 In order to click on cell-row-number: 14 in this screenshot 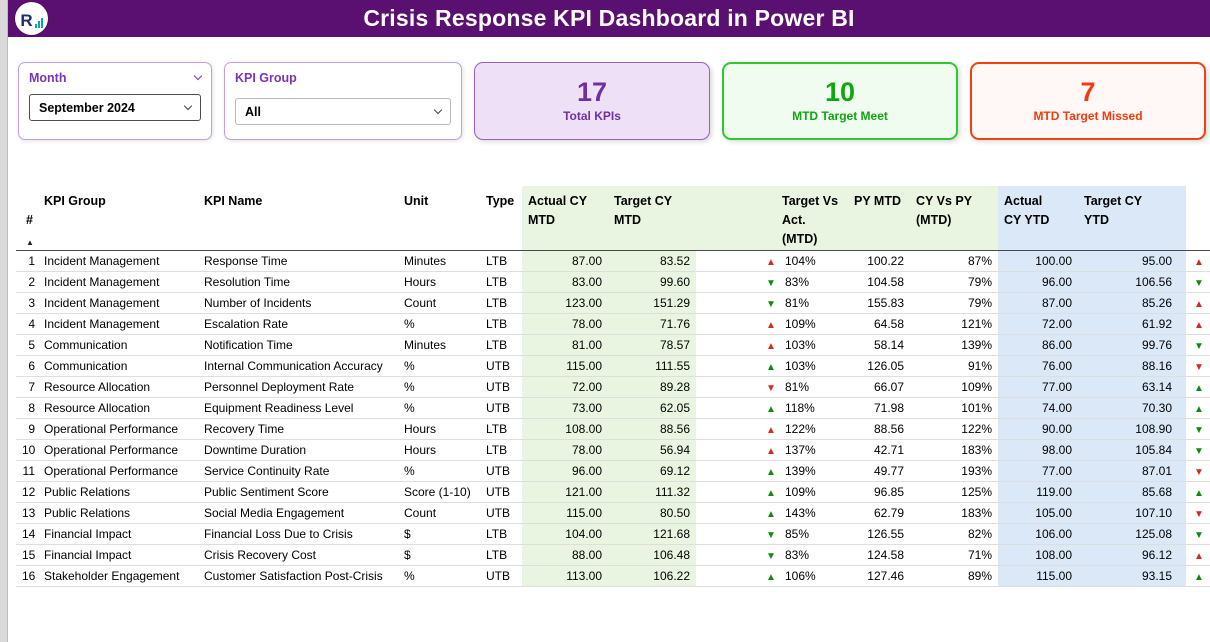, I will do `click(27, 534)`.